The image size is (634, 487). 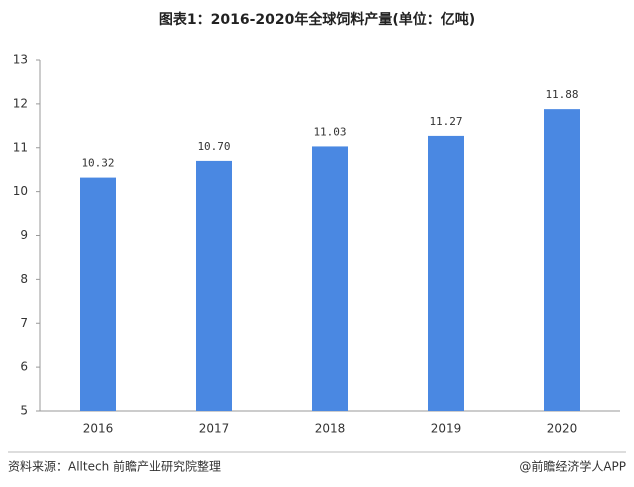 What do you see at coordinates (98, 429) in the screenshot?
I see `x-tick-label: 2016` at bounding box center [98, 429].